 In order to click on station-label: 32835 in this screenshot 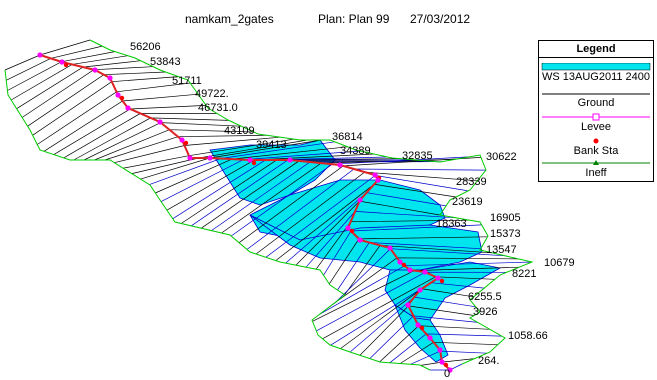, I will do `click(417, 156)`.